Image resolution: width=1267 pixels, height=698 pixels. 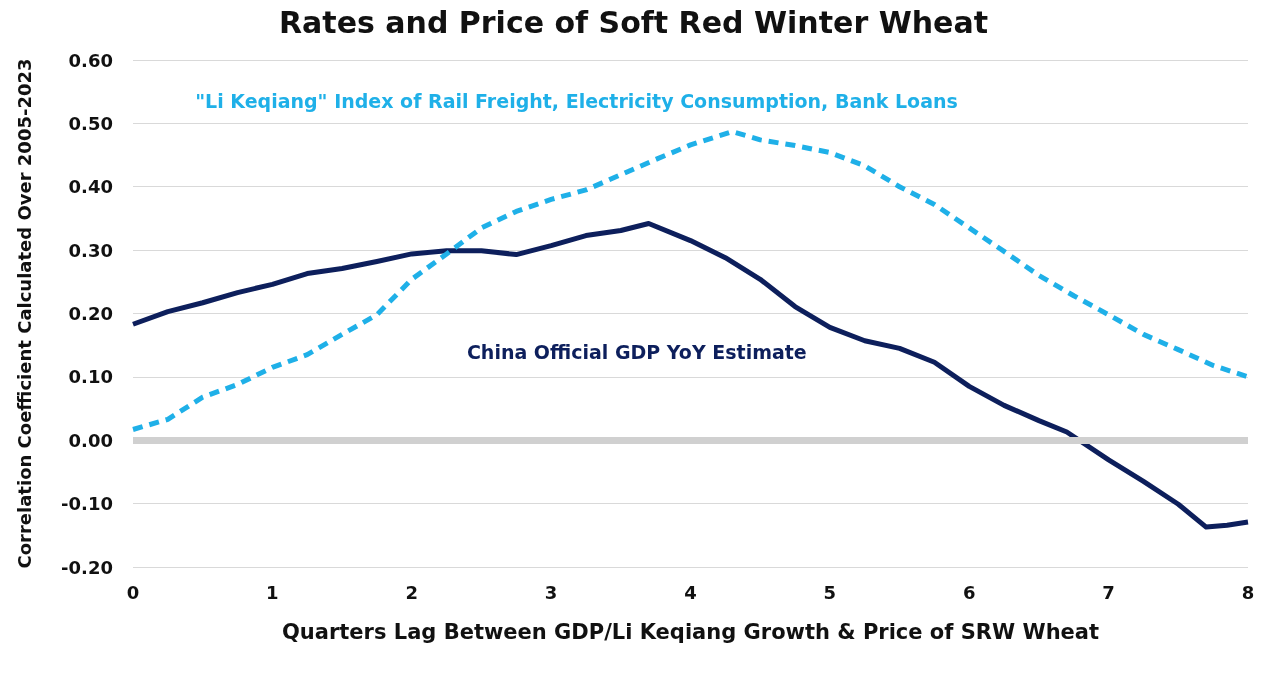 I want to click on text: "Li Keqiang" Index of Rail Freight, Electricity Consumption, Bank Loans, so click(x=576, y=101).